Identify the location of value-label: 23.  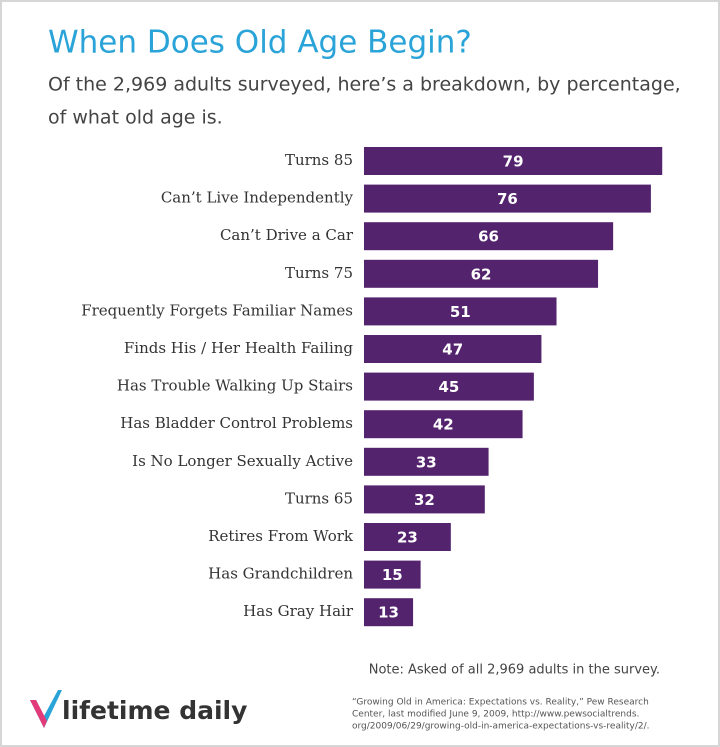
(407, 538).